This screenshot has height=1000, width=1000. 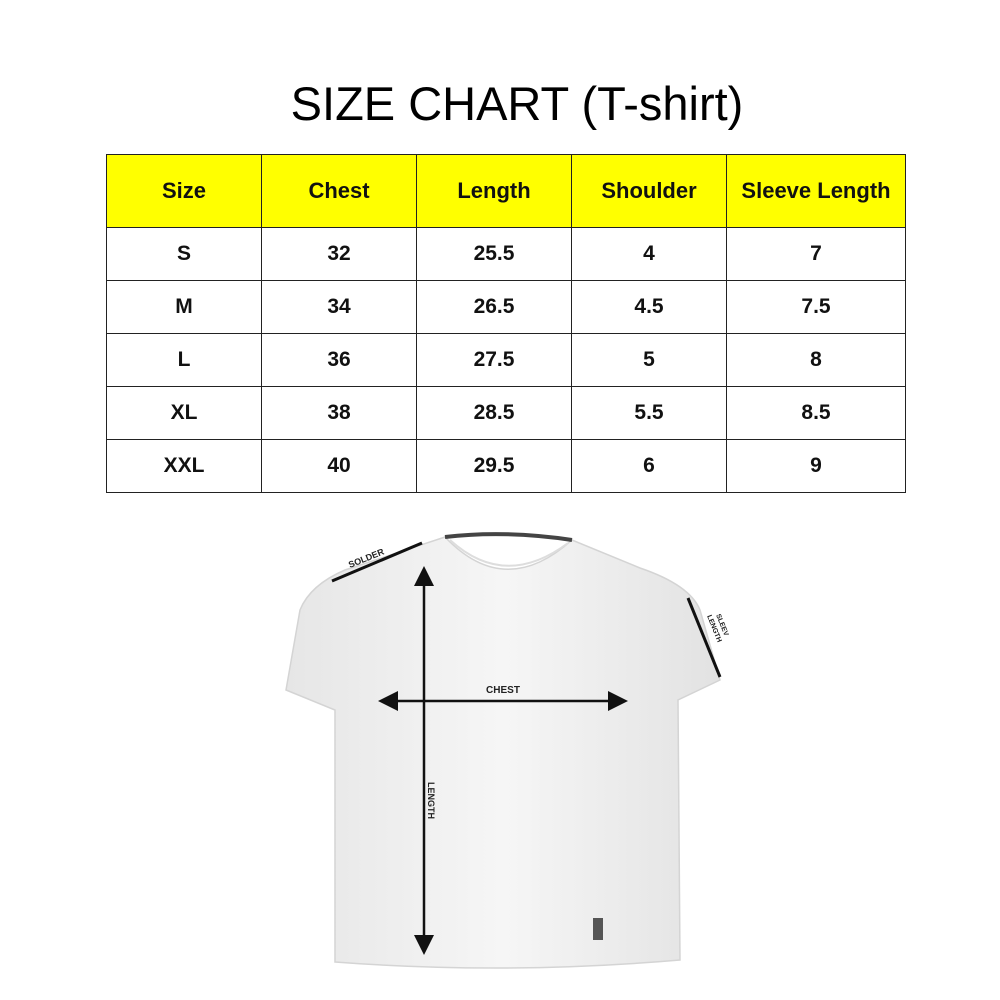 I want to click on header-sleeve-length: Sleeve Length, so click(x=816, y=191).